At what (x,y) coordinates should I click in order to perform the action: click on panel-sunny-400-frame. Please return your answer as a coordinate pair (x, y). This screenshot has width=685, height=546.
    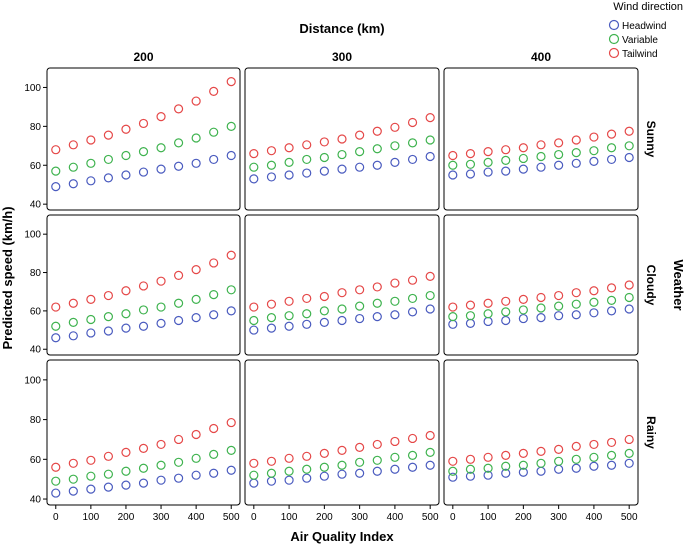
    Looking at the image, I should click on (541, 139).